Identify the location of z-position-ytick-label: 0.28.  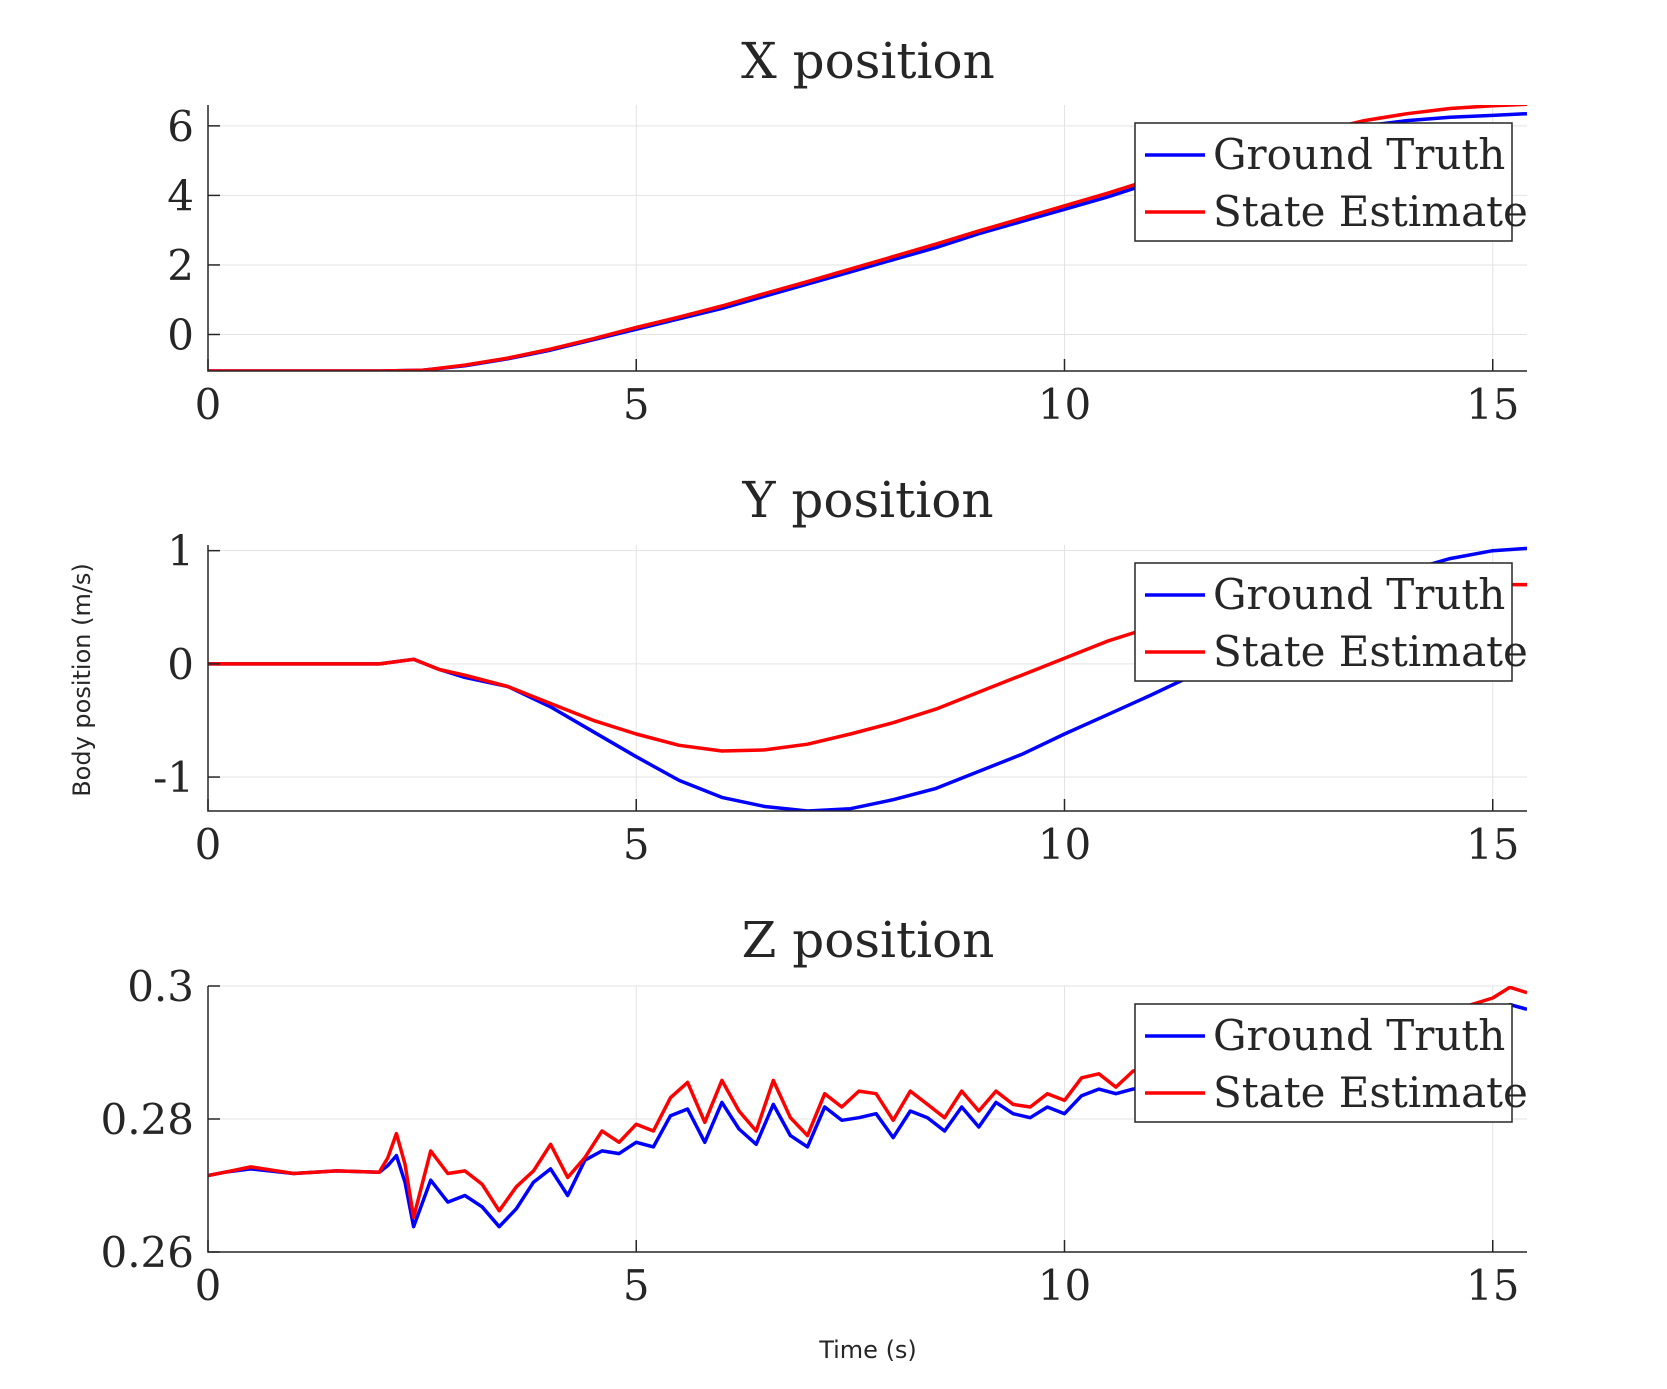
(147, 1119).